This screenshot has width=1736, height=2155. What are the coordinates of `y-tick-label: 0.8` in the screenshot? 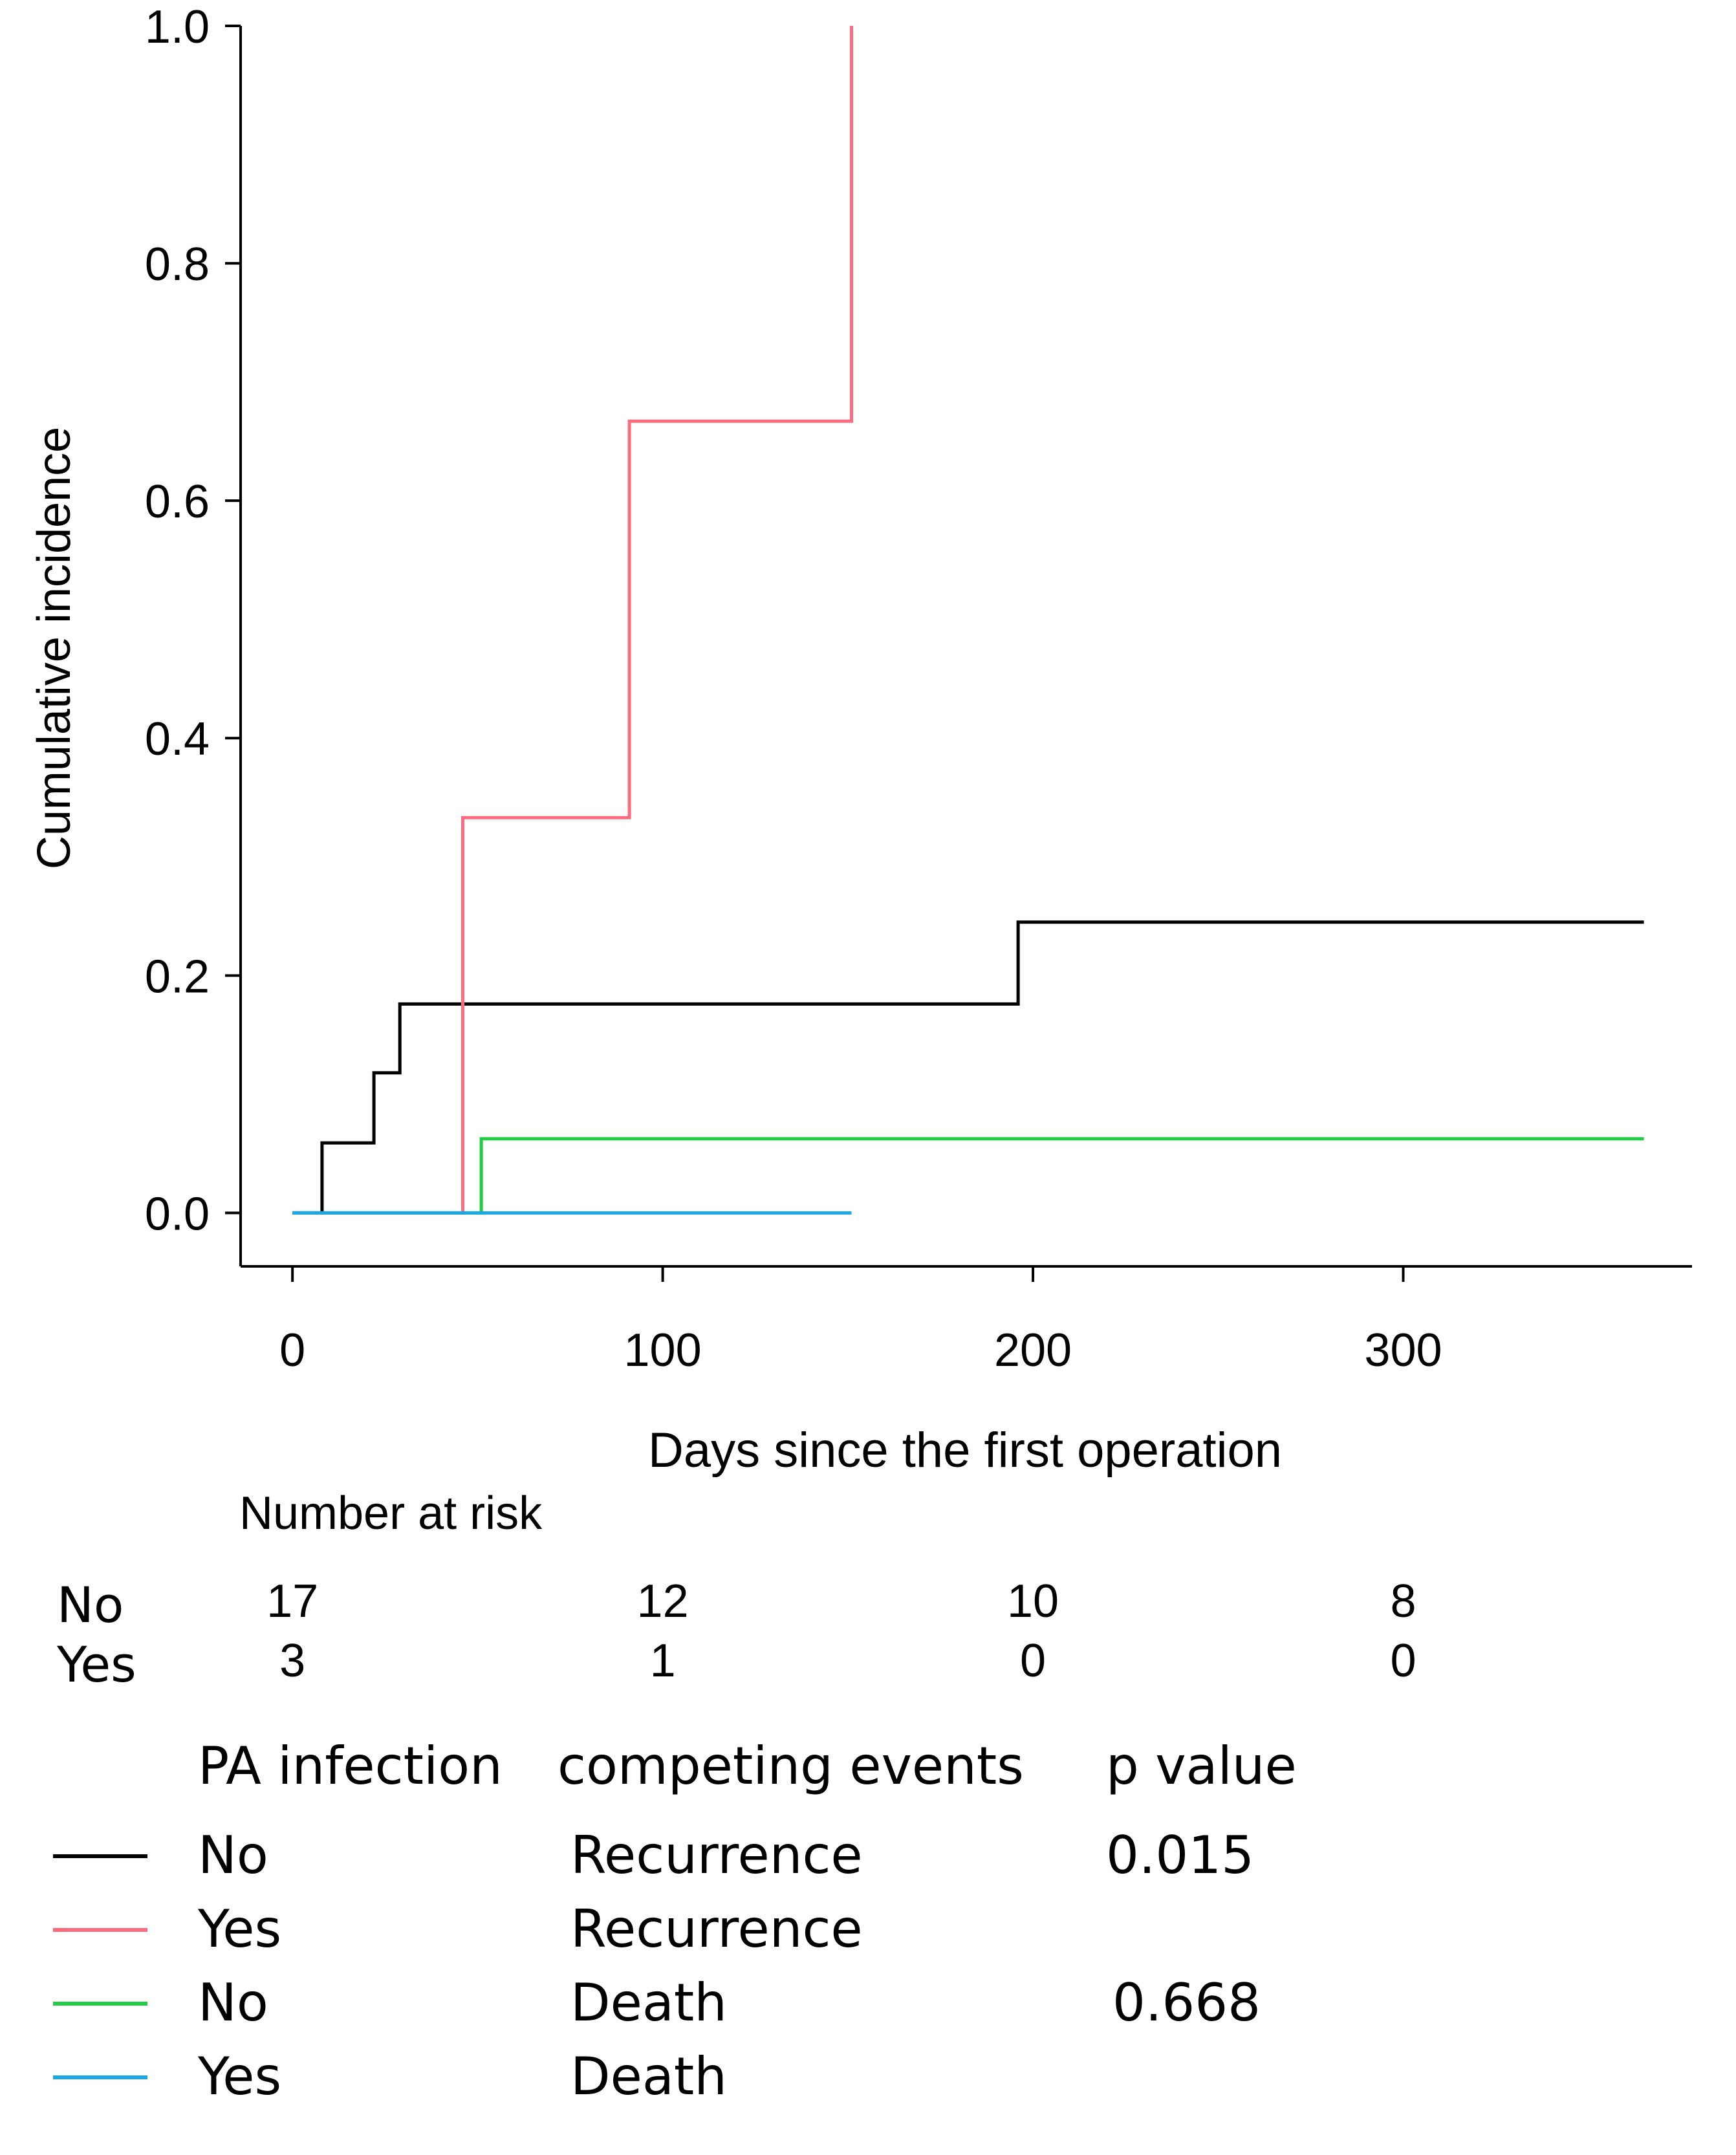 It's located at (178, 264).